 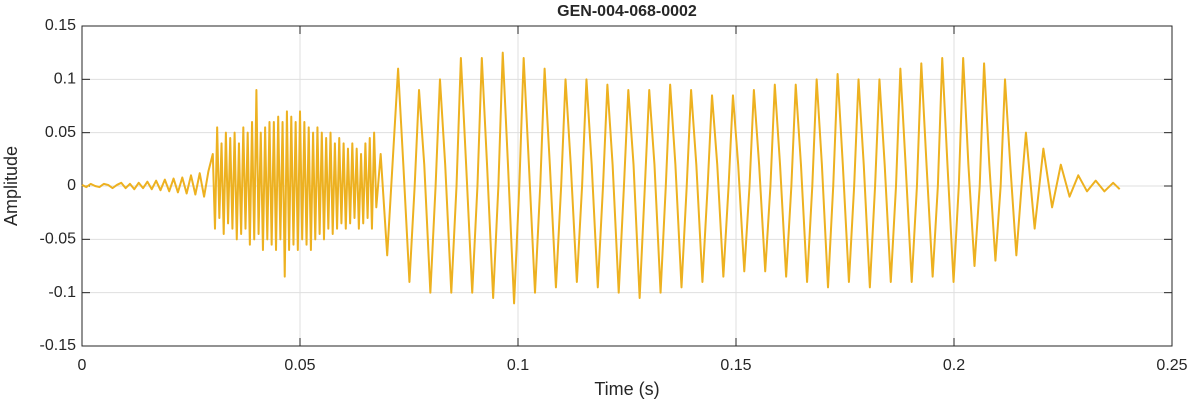 I want to click on y-axis-label: Amplitude, so click(x=11, y=186).